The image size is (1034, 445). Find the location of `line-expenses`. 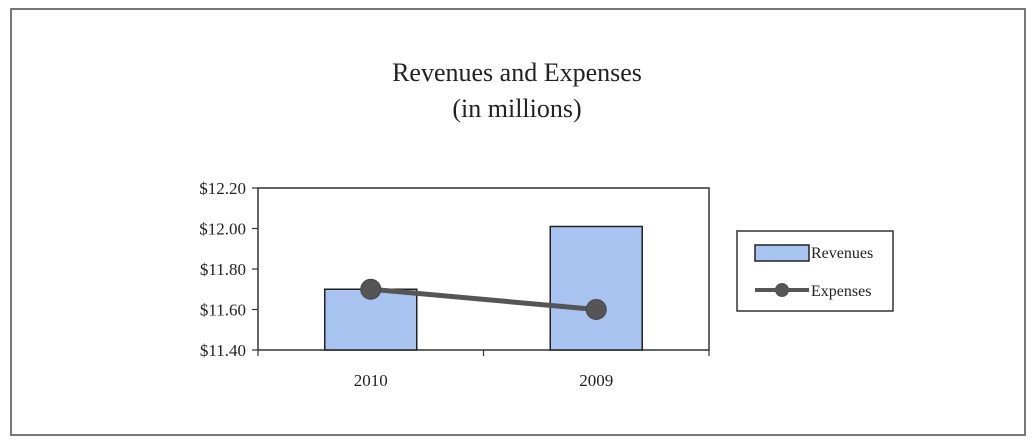

line-expenses is located at coordinates (483, 299).